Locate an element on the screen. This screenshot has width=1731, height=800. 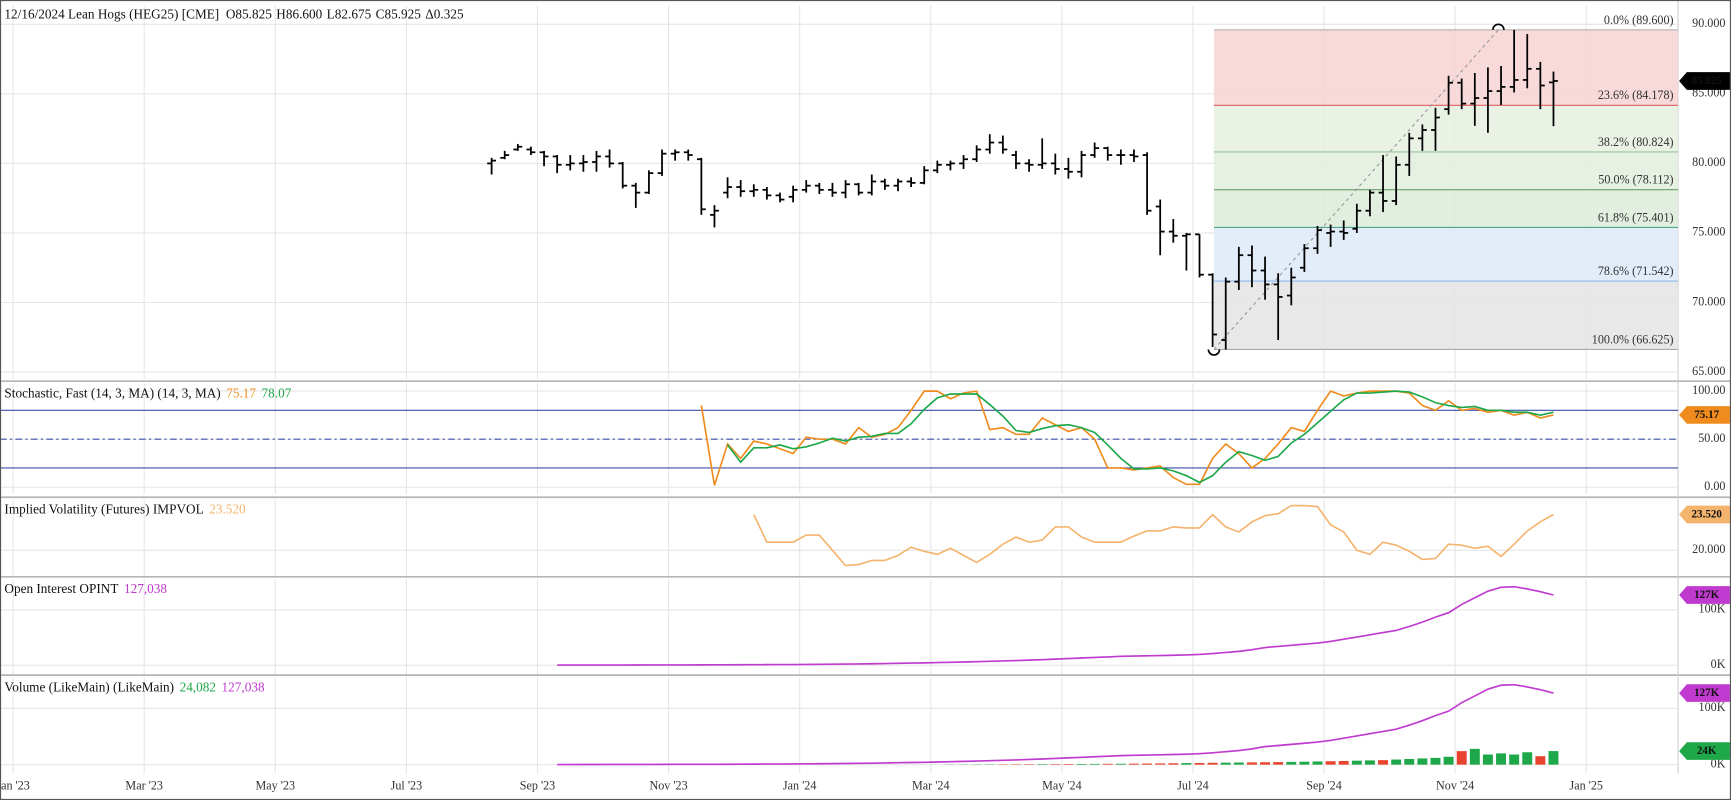
fib-level-label: 50.0% (78.112) is located at coordinates (1635, 180).